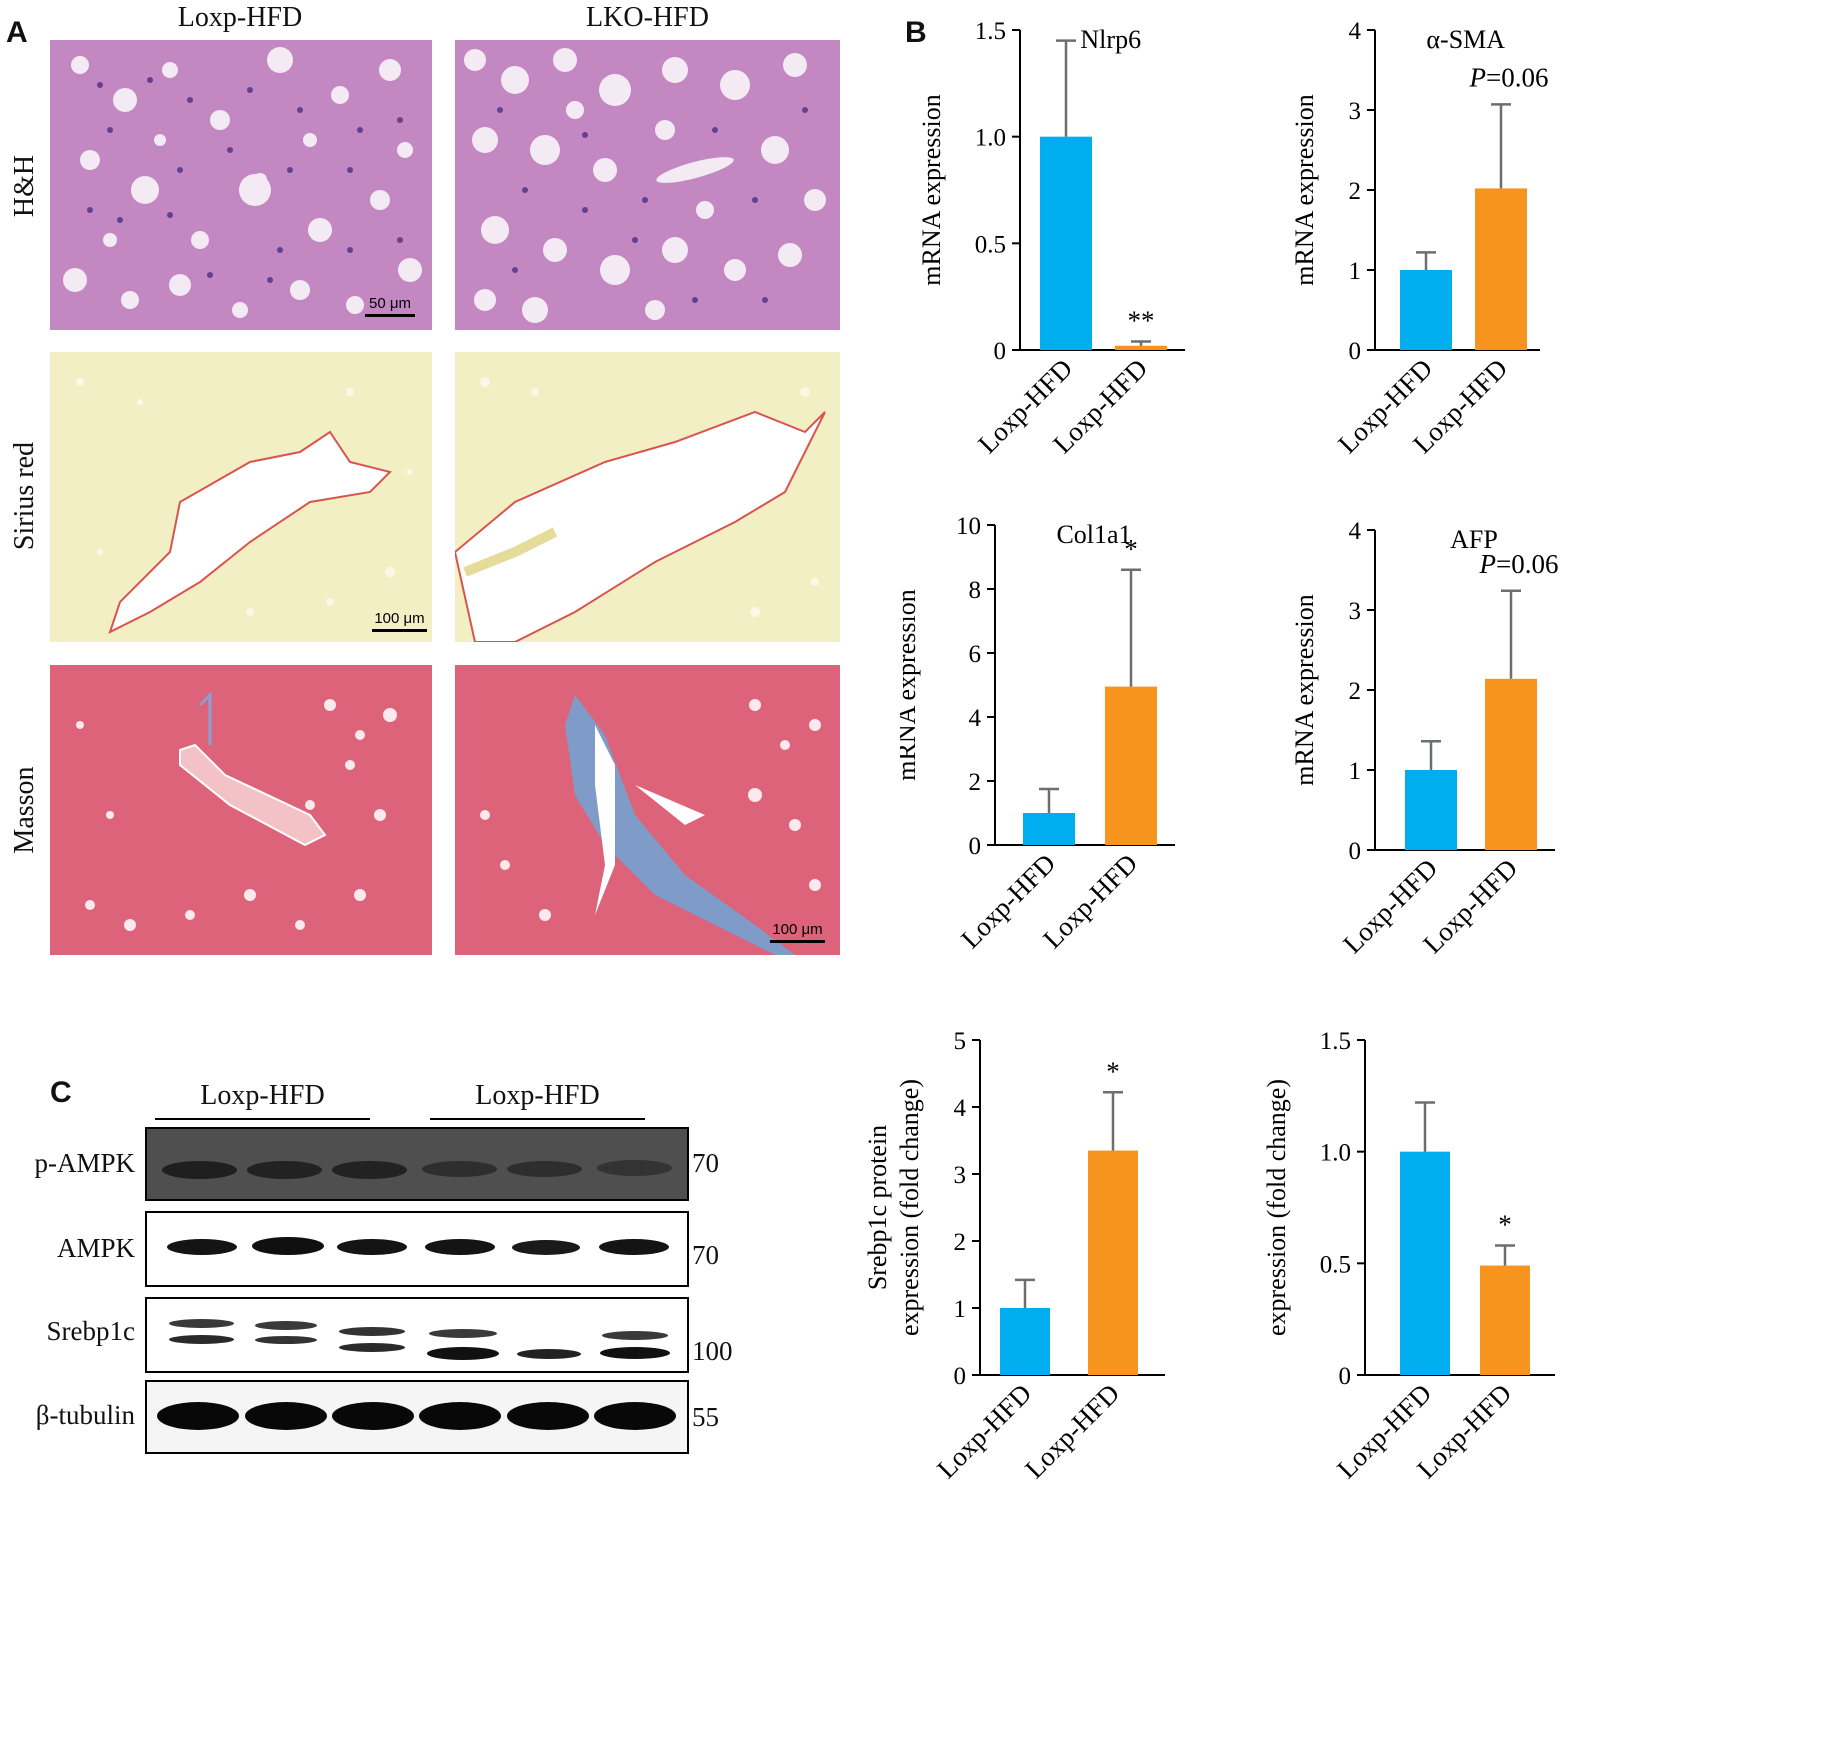 The image size is (1847, 1749). I want to click on masson-scalebar-label: 100 μm, so click(797, 929).